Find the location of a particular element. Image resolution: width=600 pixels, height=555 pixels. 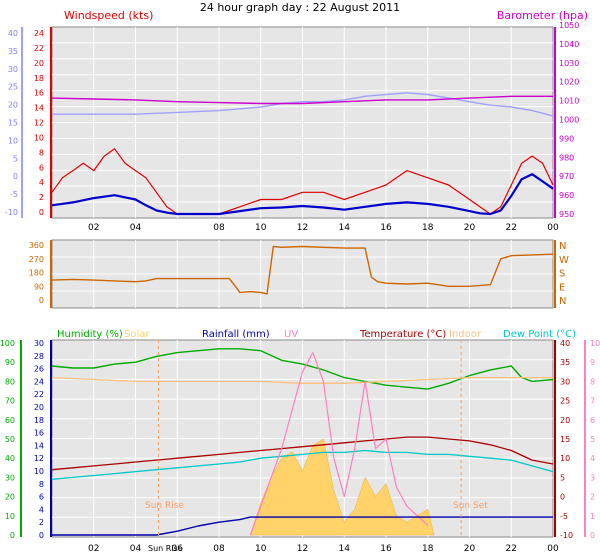

legend-item: Rainfall (mm) is located at coordinates (236, 334).